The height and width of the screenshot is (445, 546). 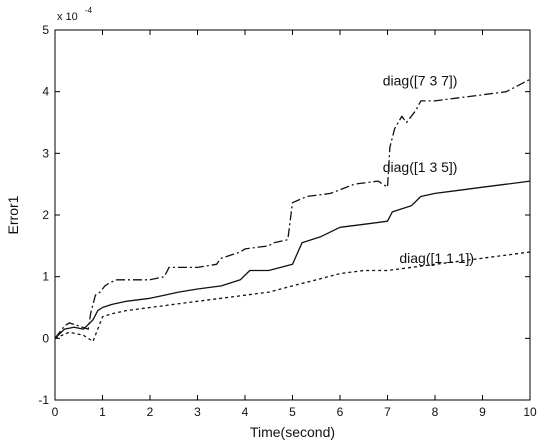 What do you see at coordinates (45, 277) in the screenshot?
I see `y-tick-label: 1` at bounding box center [45, 277].